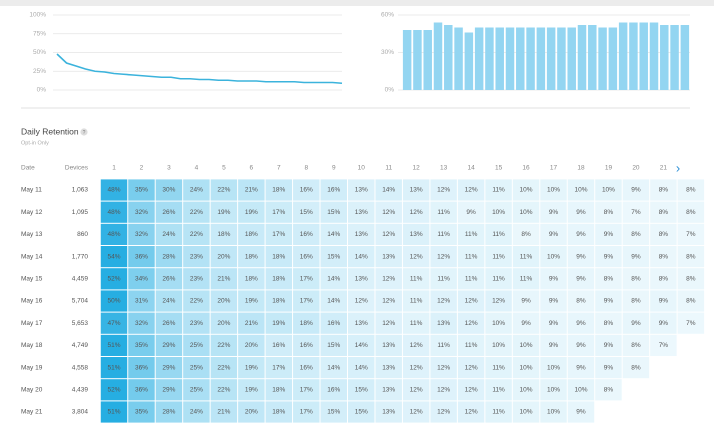  I want to click on retention-value: 35%, so click(141, 412).